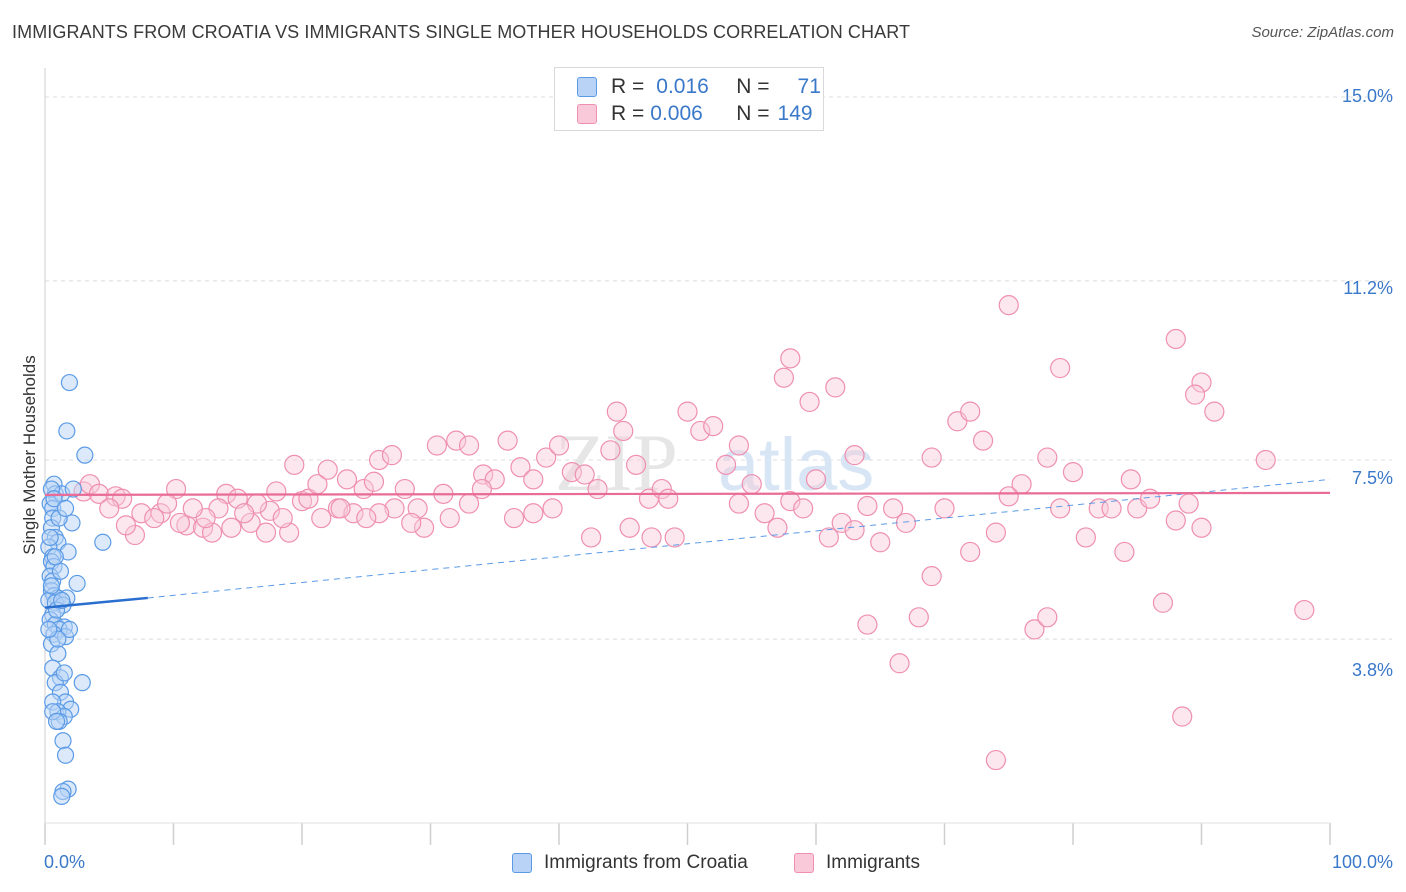  Describe the element at coordinates (29, 455) in the screenshot. I see `y-axis-label: Single Mother Households` at that location.